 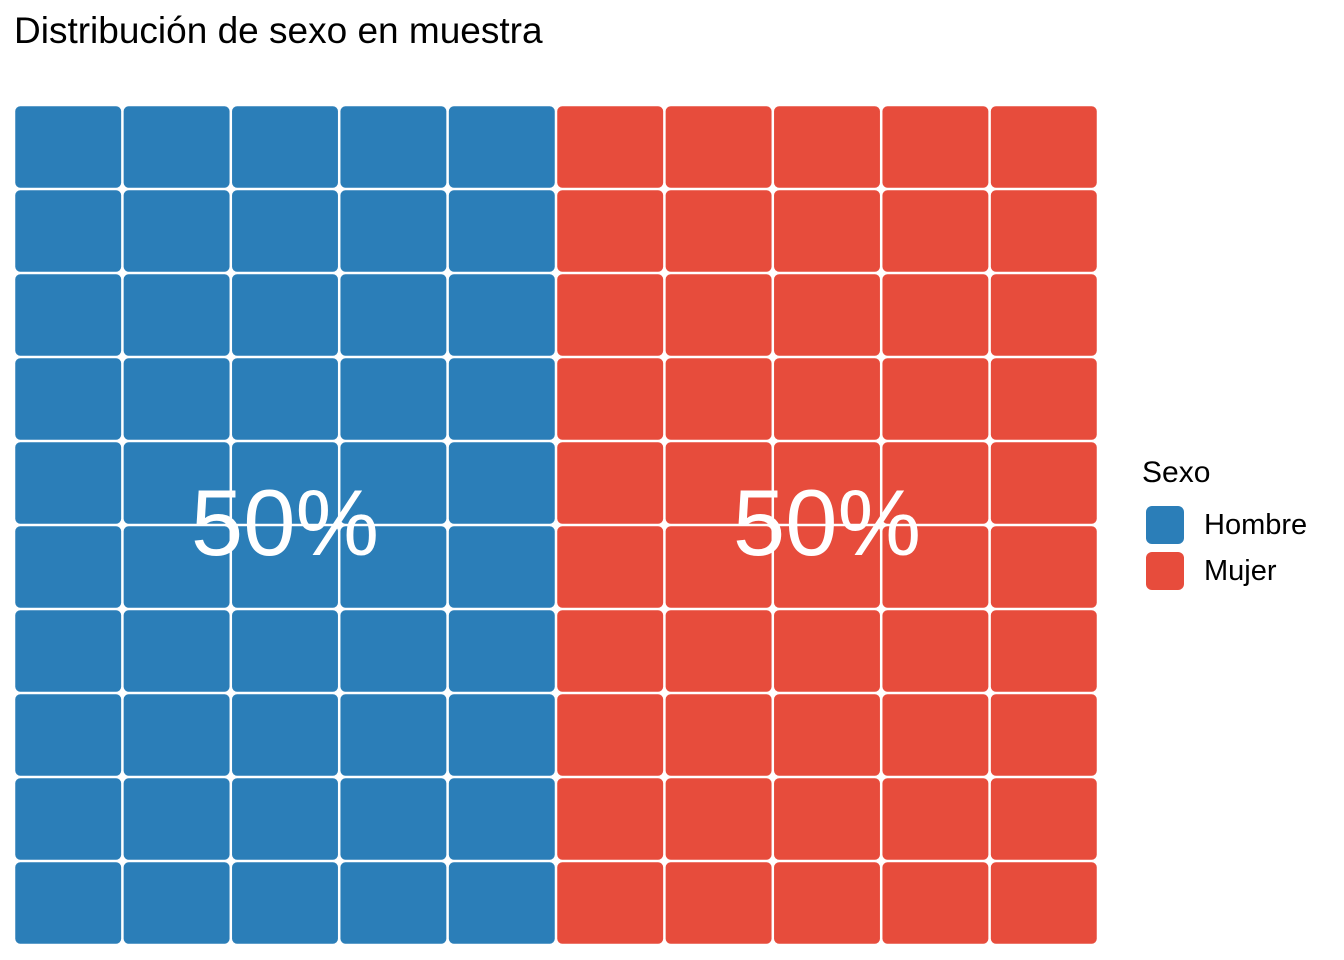 What do you see at coordinates (1240, 570) in the screenshot?
I see `legend-label-mujer: Mujer` at bounding box center [1240, 570].